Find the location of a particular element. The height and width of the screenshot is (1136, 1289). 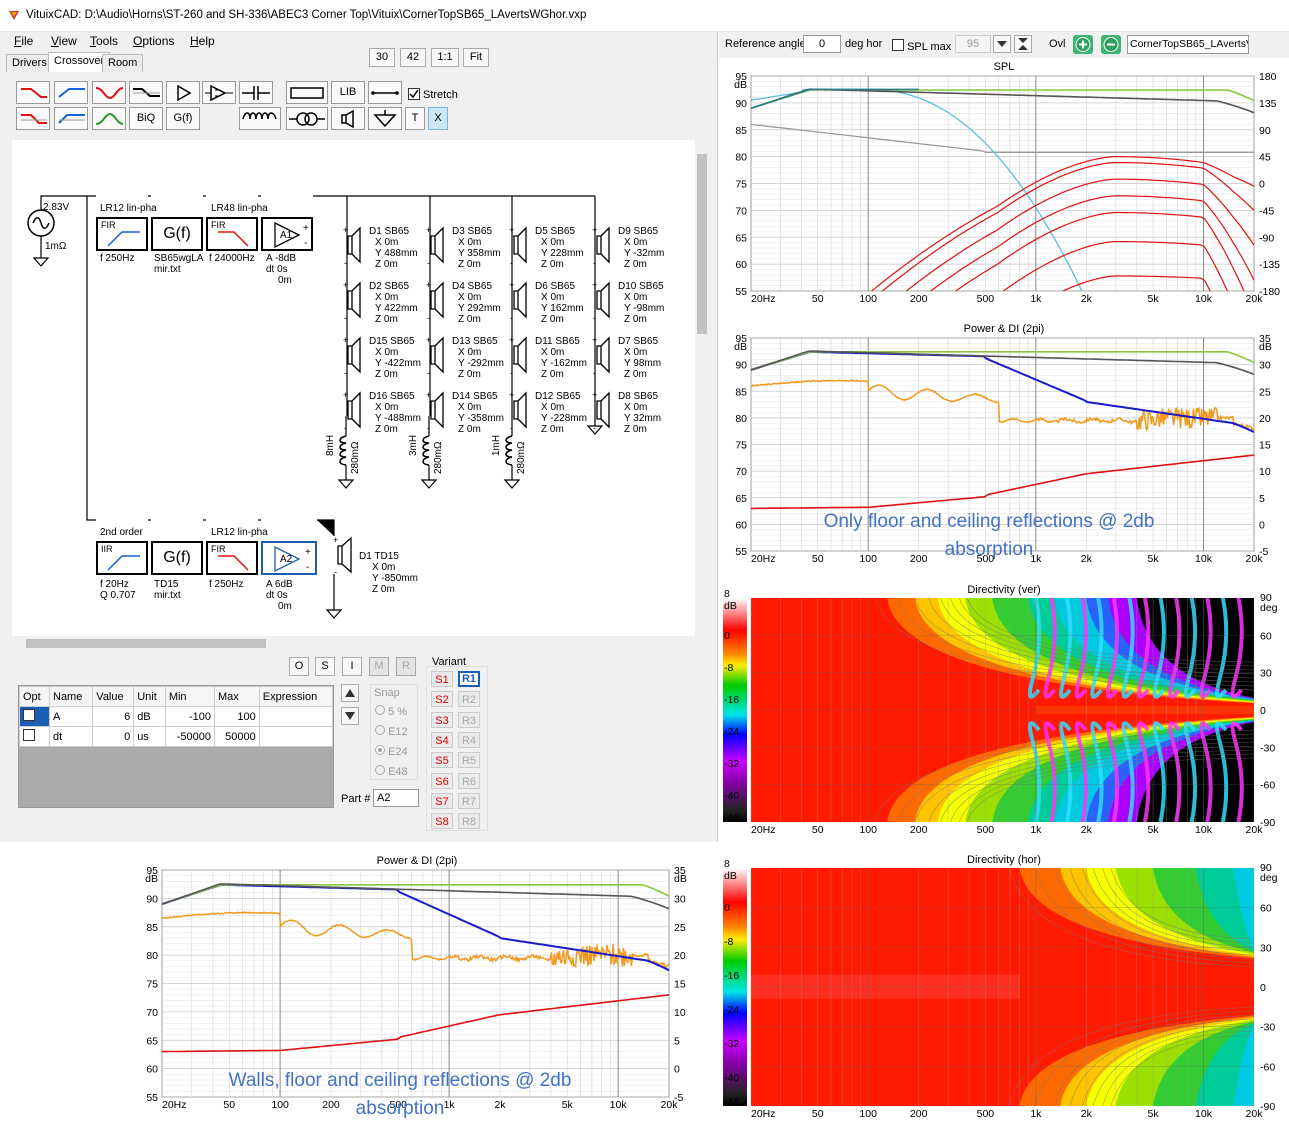

variant-s4-button: S4 is located at coordinates (442, 739).